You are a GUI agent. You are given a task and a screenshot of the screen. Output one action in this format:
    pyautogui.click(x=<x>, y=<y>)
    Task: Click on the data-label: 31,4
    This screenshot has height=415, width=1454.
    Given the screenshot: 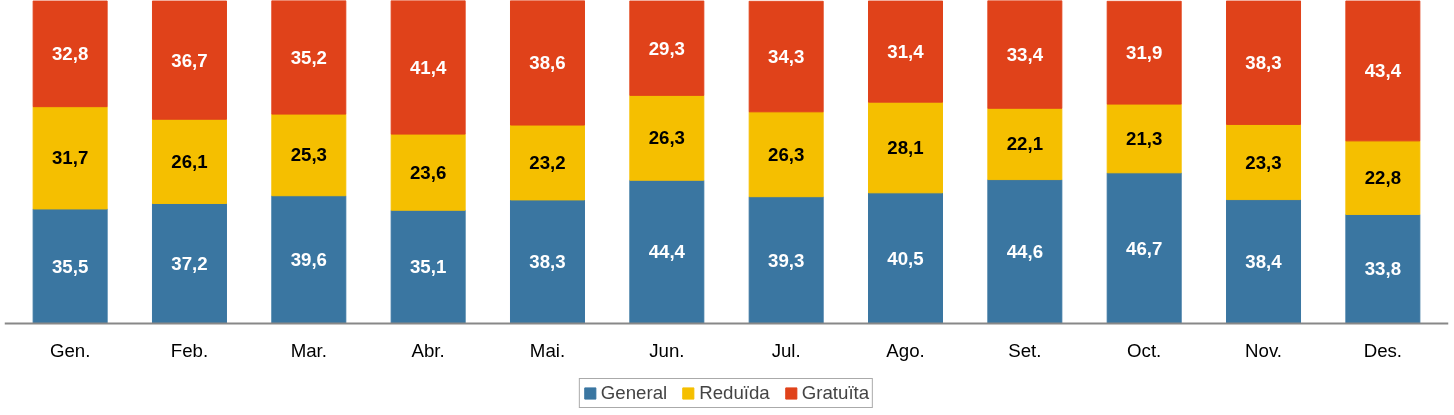 What is the action you would take?
    pyautogui.click(x=906, y=51)
    